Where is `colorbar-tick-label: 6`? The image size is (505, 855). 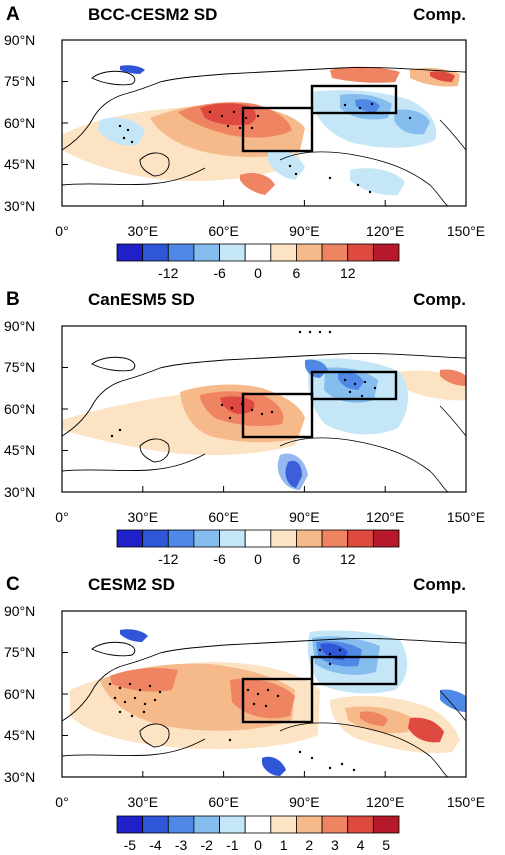
colorbar-tick-label: 6 is located at coordinates (297, 559).